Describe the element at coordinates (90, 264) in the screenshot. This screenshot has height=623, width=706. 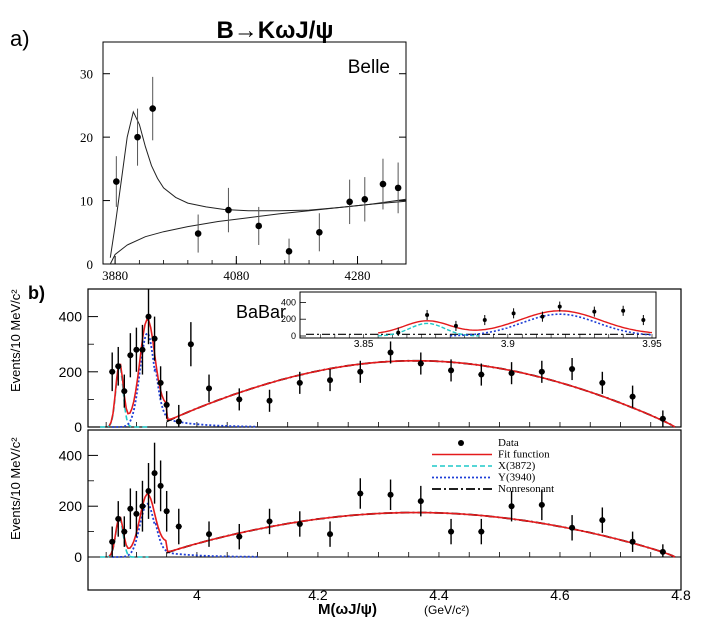
I see `a-ytick-label: 0` at that location.